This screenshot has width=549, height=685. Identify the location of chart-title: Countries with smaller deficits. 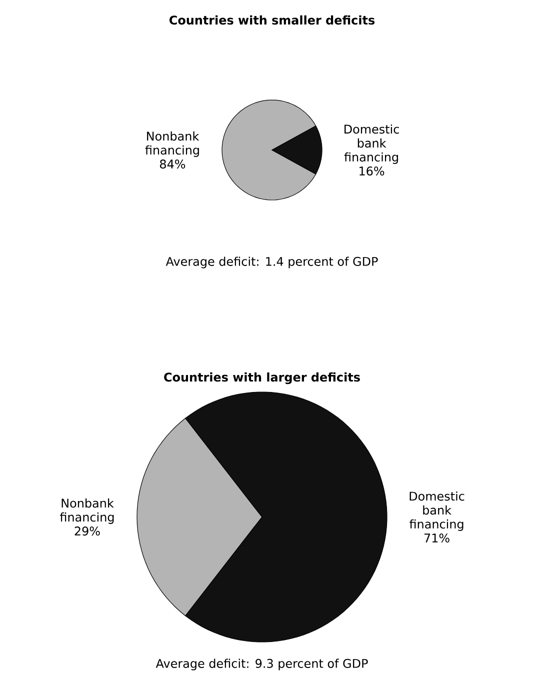
(272, 20).